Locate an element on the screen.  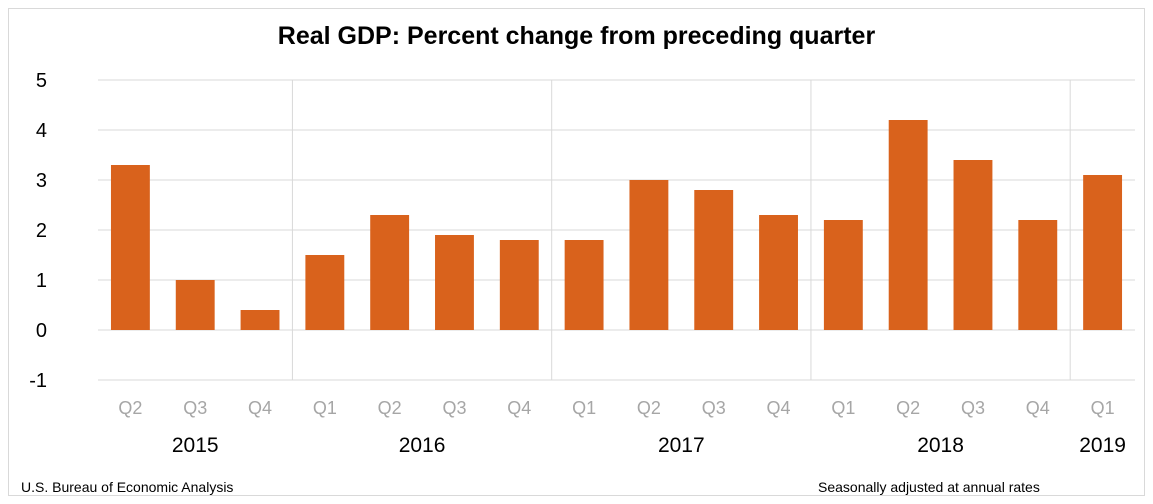
year-label: 2018 is located at coordinates (940, 445).